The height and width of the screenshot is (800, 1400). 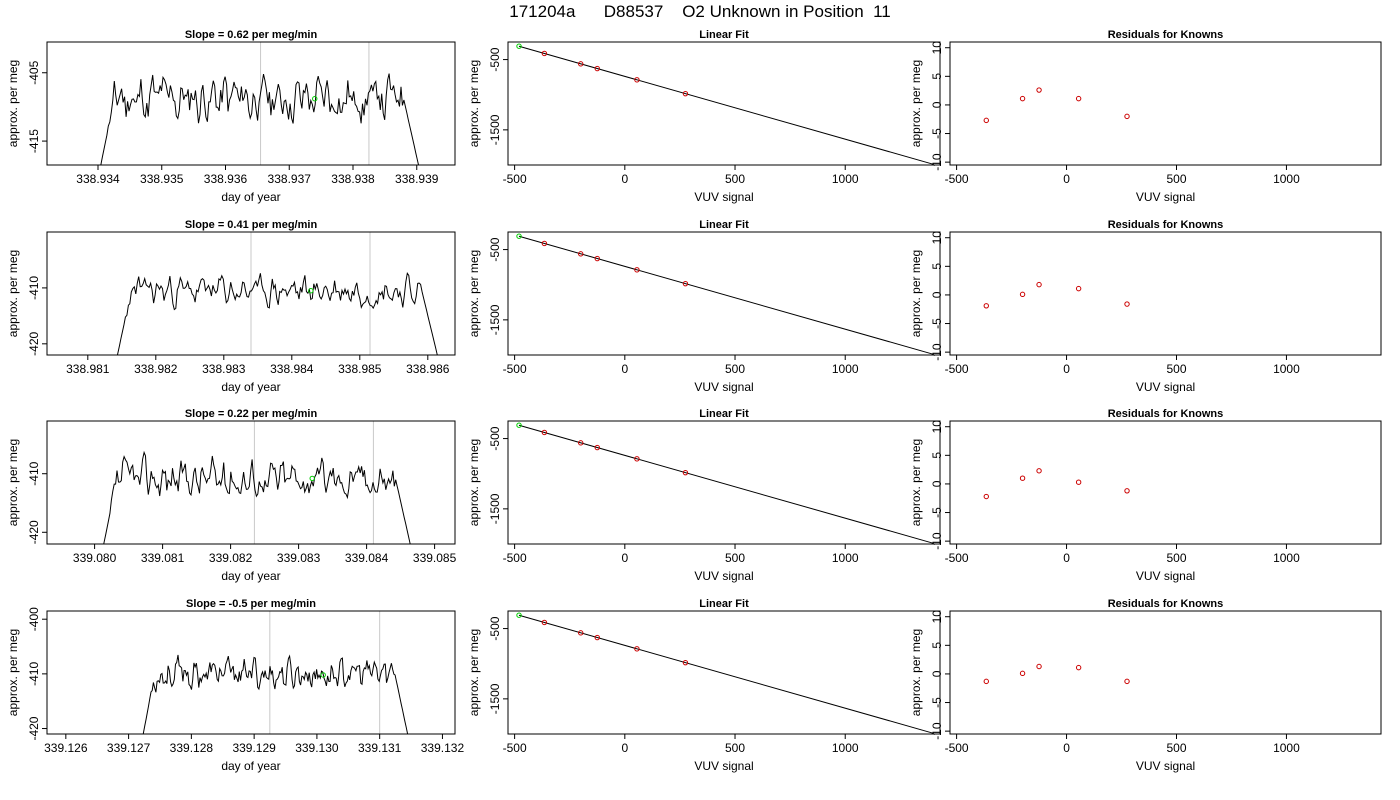 What do you see at coordinates (98, 179) in the screenshot?
I see `x-tick-label: 338.934` at bounding box center [98, 179].